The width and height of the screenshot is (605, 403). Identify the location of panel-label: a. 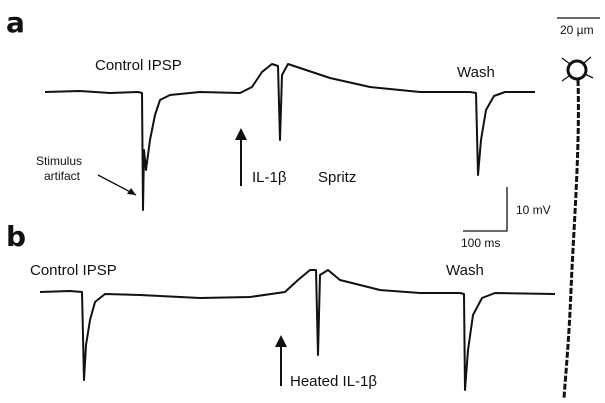
(15, 22).